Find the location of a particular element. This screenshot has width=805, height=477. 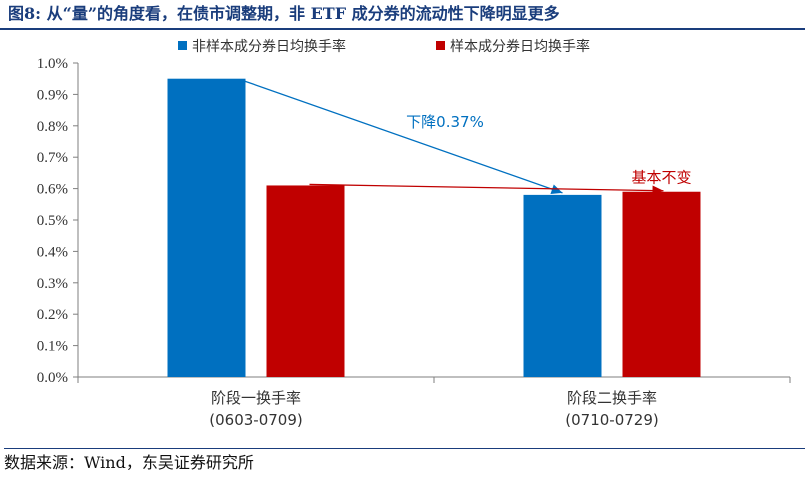

annotation-label-0: 下降0.37% is located at coordinates (445, 122).